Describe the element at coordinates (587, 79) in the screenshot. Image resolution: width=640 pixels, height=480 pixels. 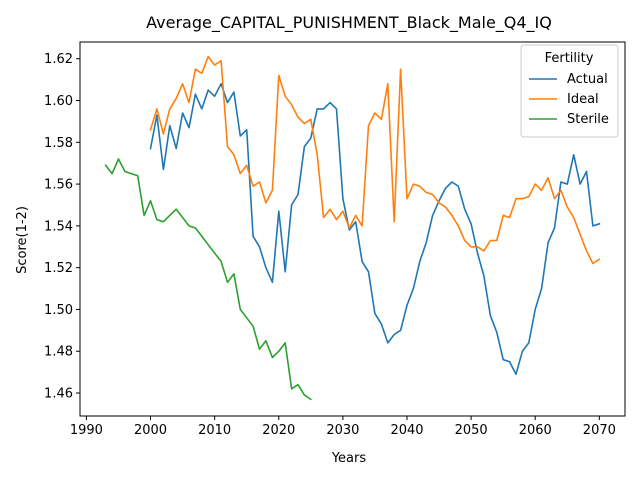
I see `legend-label-actual: Actual` at that location.